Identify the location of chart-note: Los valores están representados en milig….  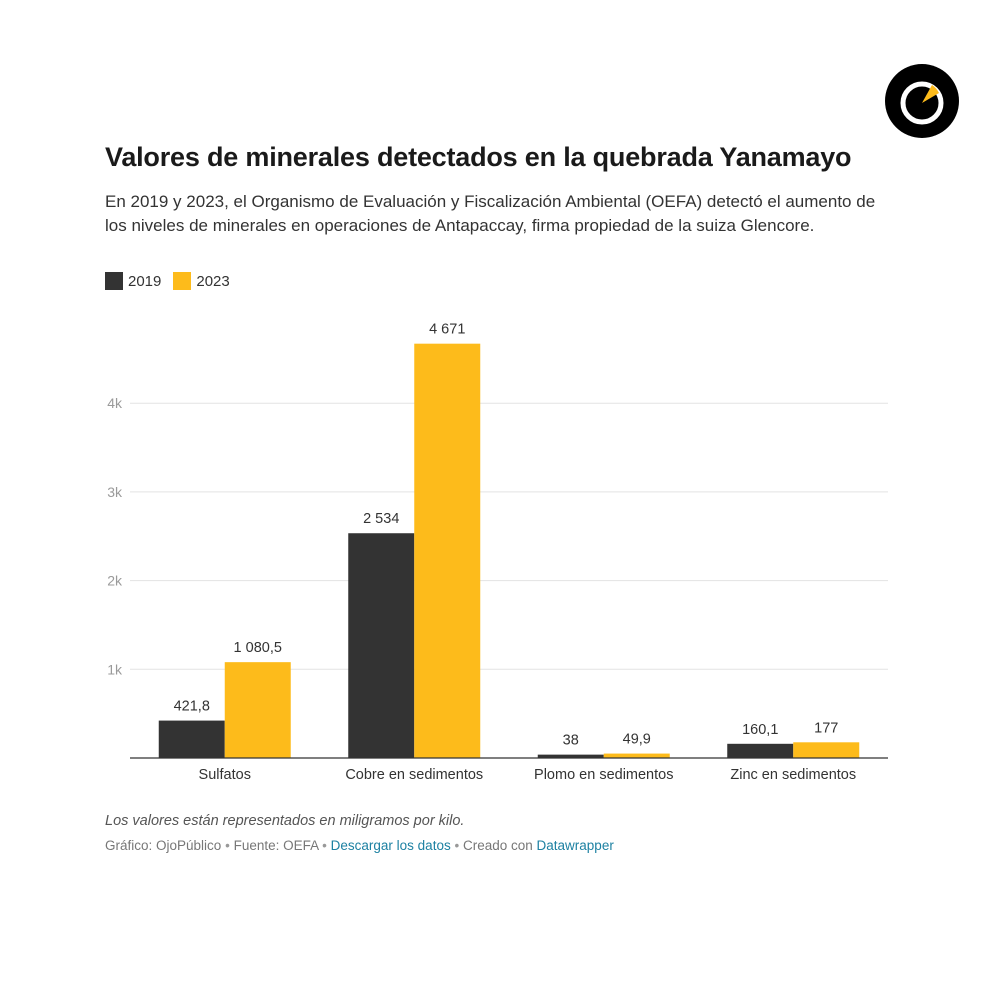
(285, 821).